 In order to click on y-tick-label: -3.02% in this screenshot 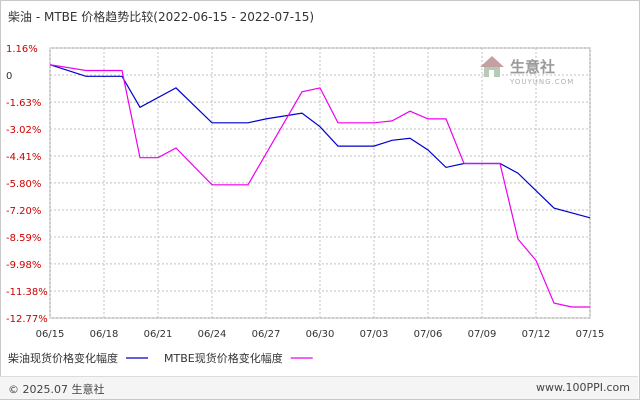, I will do `click(23, 130)`.